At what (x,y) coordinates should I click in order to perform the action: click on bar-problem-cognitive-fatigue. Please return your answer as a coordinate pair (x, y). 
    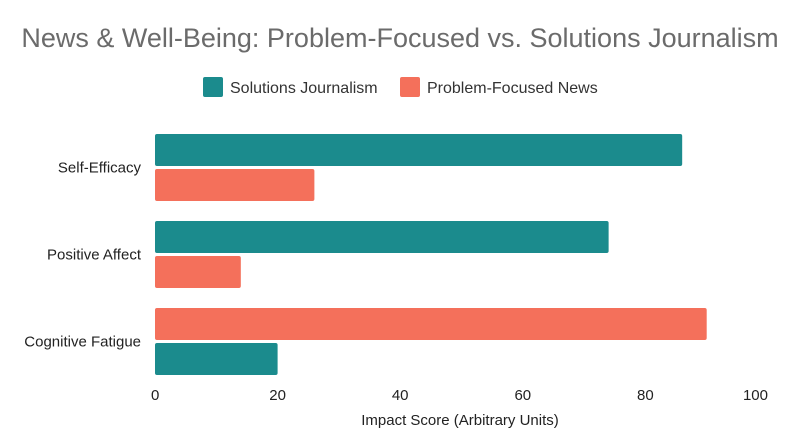
    Looking at the image, I should click on (431, 324).